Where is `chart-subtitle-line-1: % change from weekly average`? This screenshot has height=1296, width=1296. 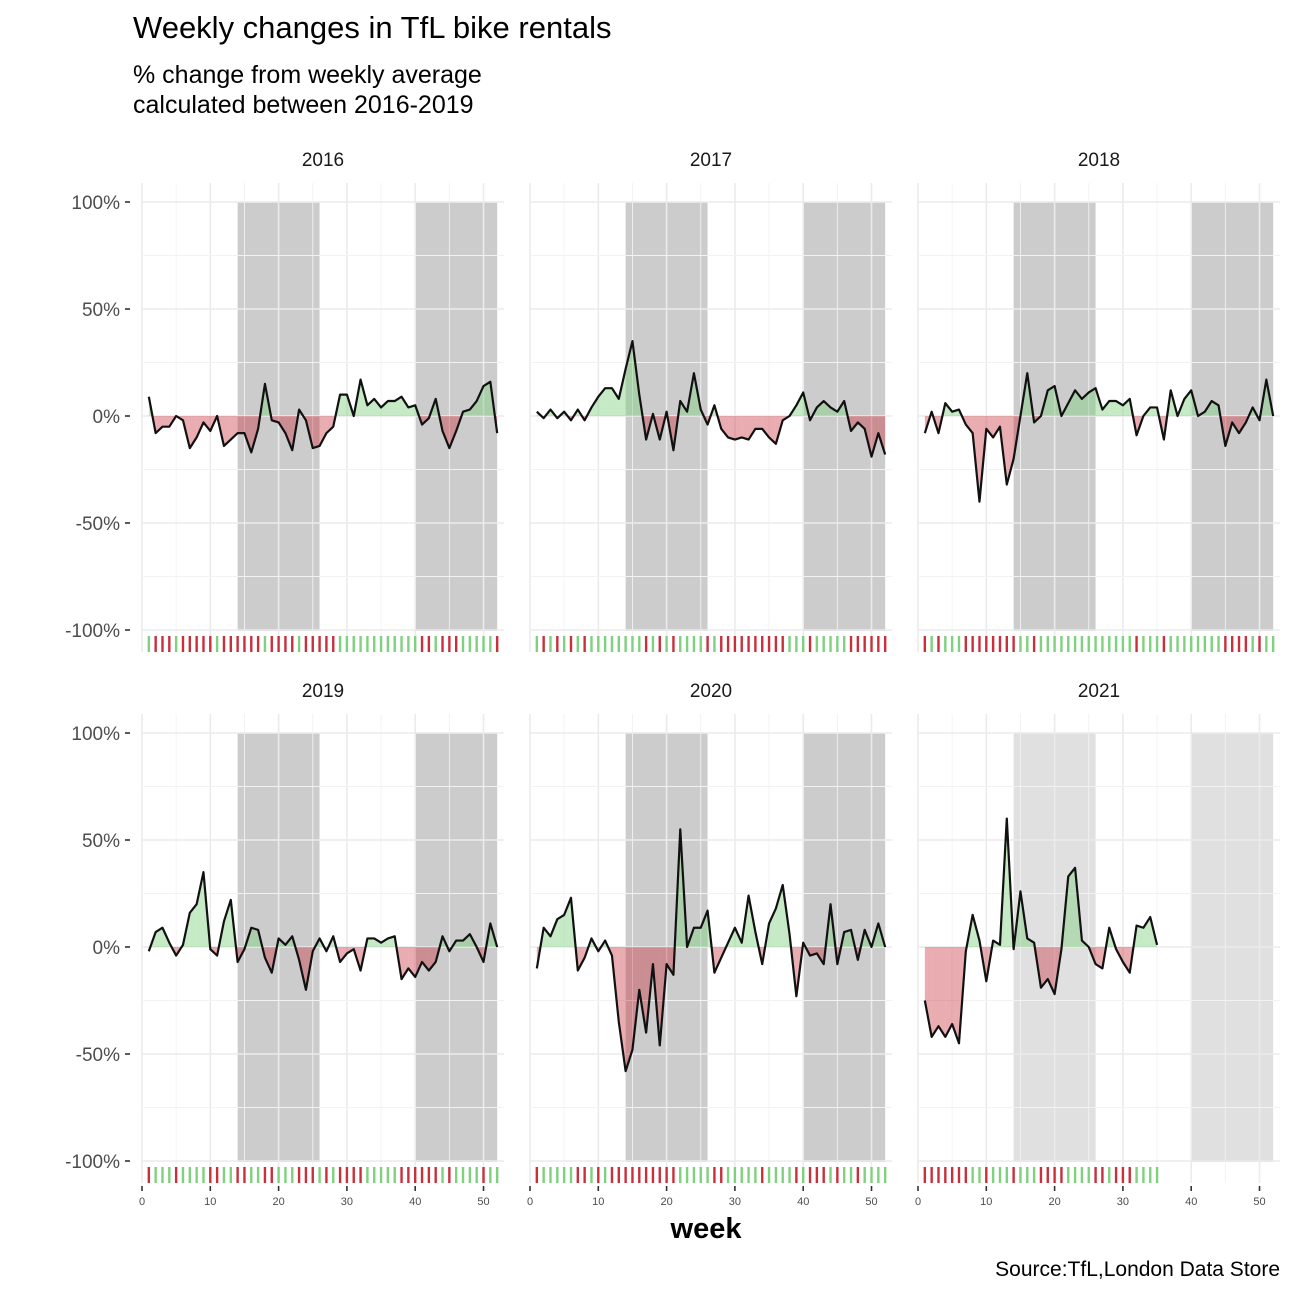
chart-subtitle-line-1: % change from weekly average is located at coordinates (307, 75).